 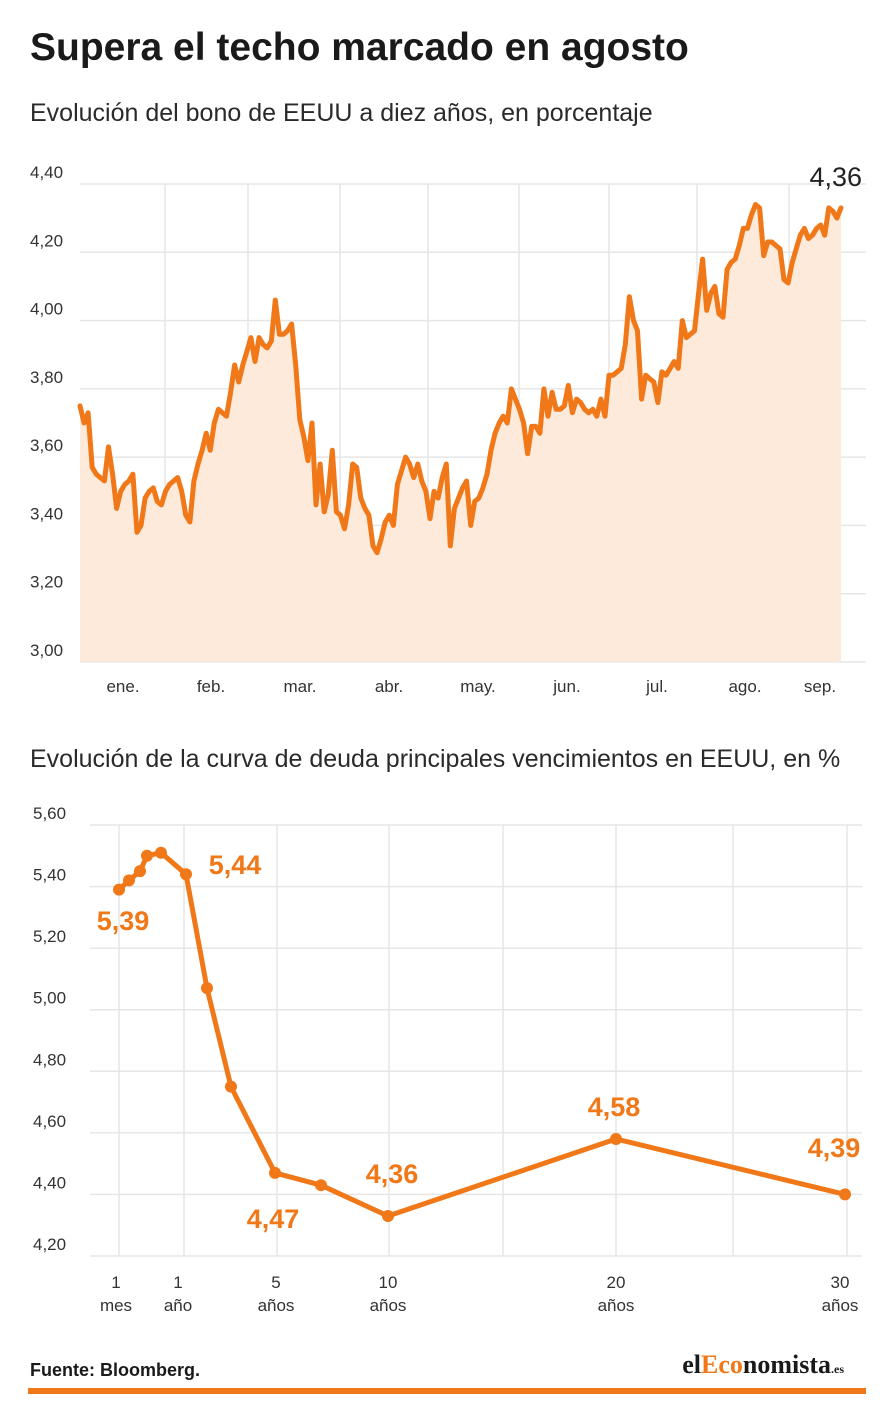 I want to click on y-tick-label: 5,00, so click(x=49, y=998).